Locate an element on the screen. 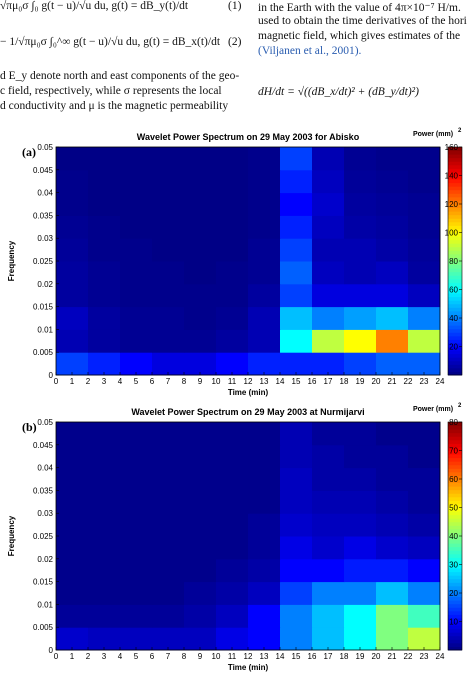 Image resolution: width=474 pixels, height=695 pixels. x-tick-label: 13 is located at coordinates (264, 381).